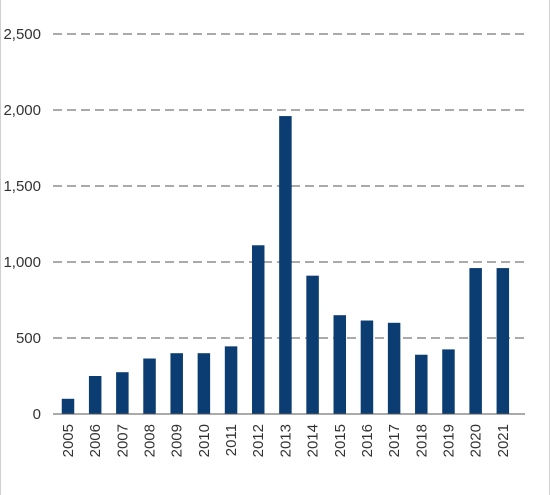 The height and width of the screenshot is (495, 550). I want to click on bar-2012, so click(258, 329).